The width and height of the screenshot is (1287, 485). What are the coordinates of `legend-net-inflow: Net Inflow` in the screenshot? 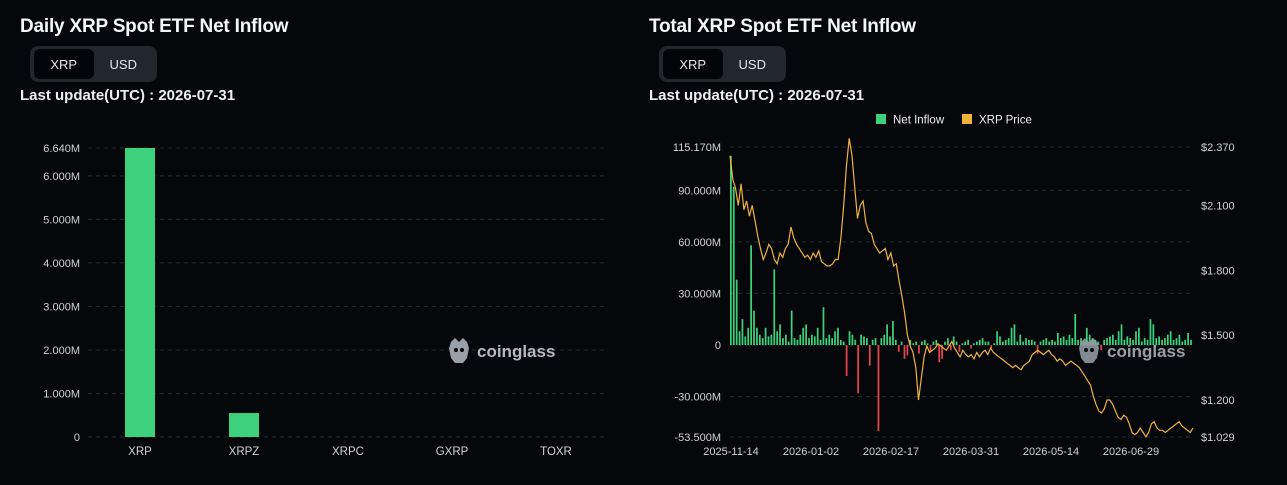 It's located at (910, 120).